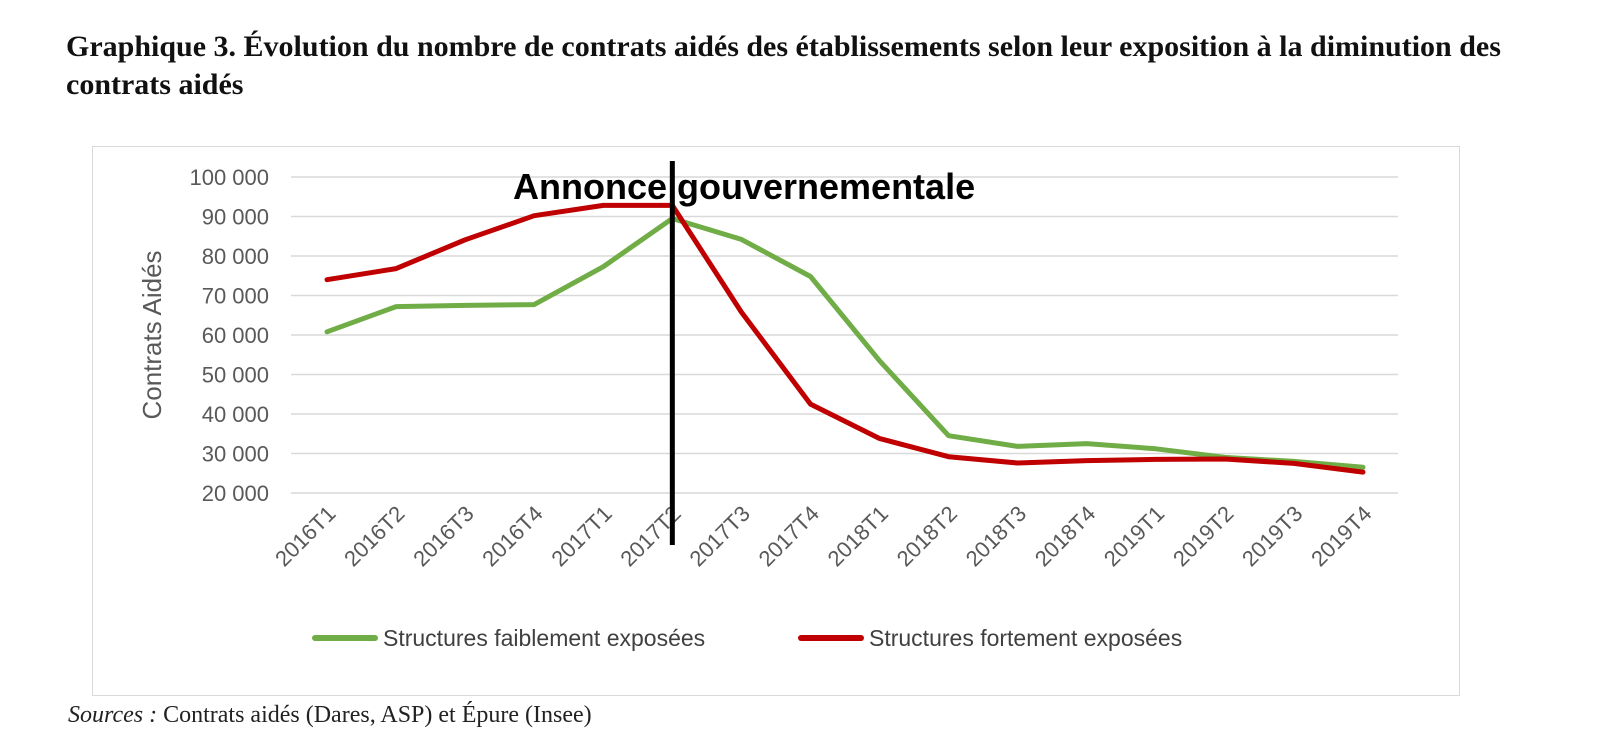 This screenshot has height=730, width=1600. I want to click on y-tick-label: 80 000, so click(235, 256).